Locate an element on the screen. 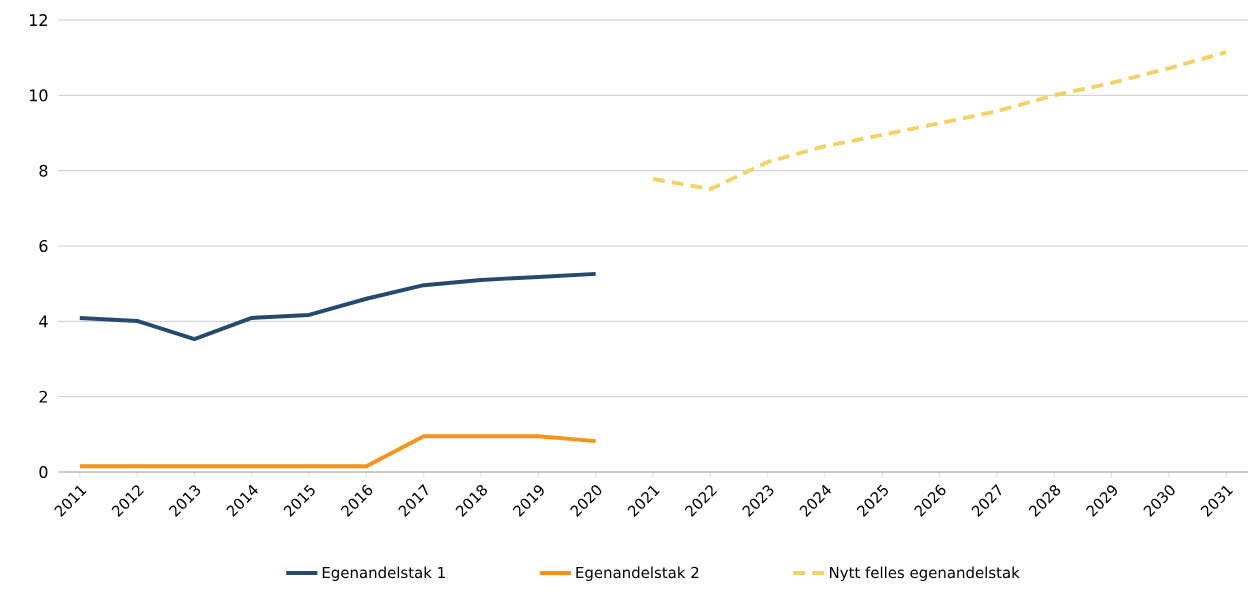 This screenshot has height=592, width=1251. legend-label: Egenandelstak 2 is located at coordinates (637, 574).